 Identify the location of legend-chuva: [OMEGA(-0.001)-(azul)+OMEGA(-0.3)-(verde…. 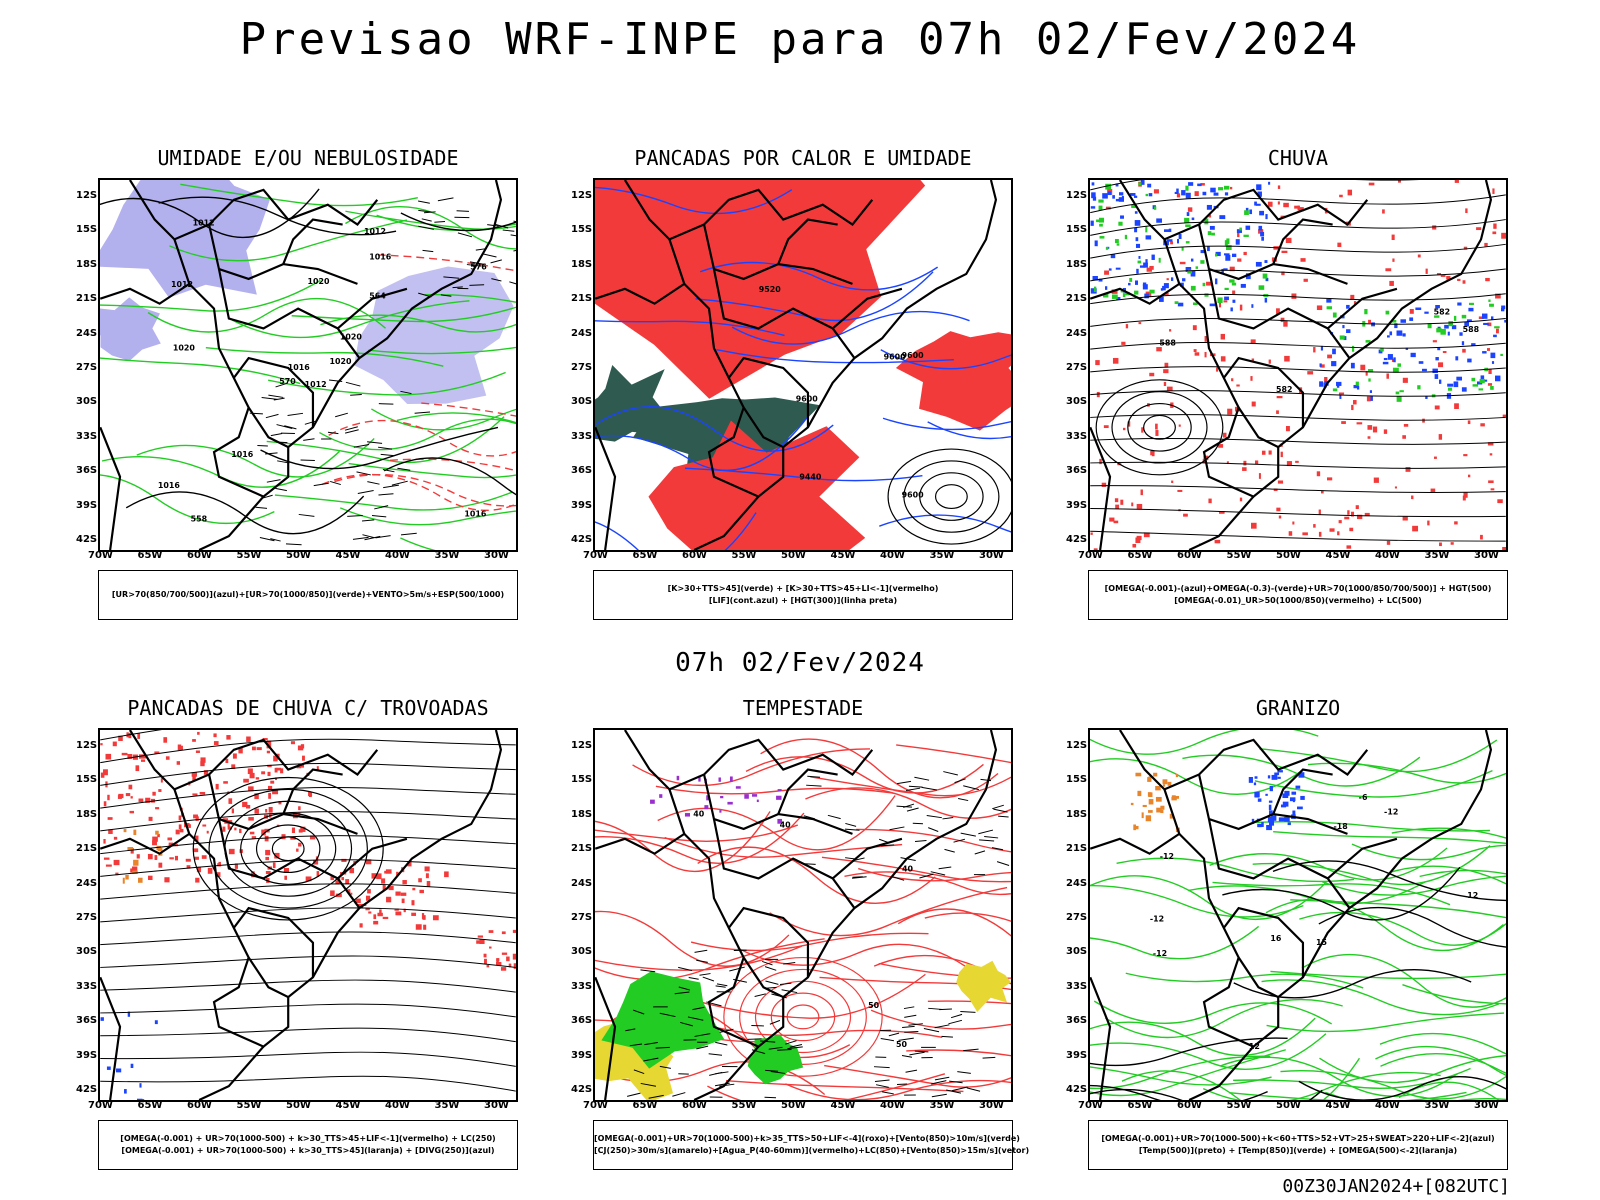
(1298, 595).